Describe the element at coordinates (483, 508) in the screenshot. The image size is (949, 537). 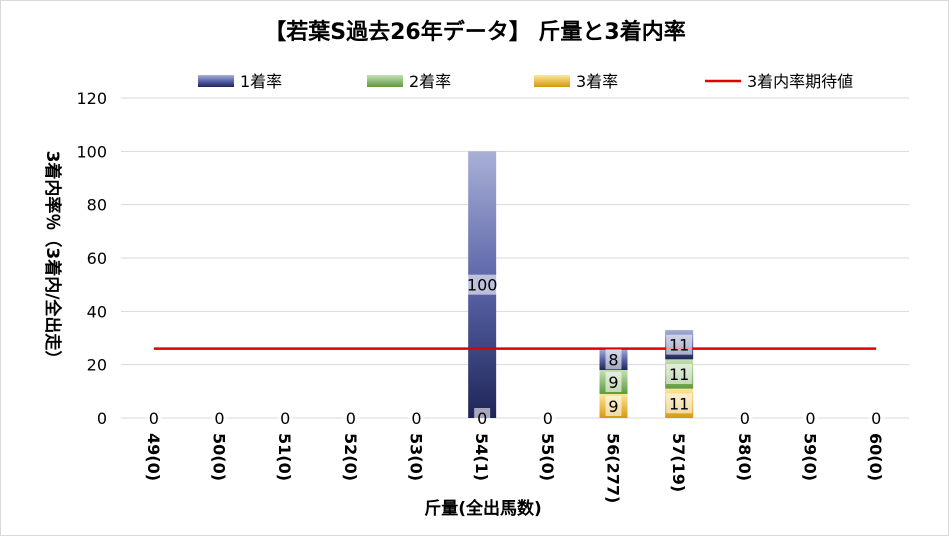
I see `x-axis-label: 斤量(全出馬数)` at that location.